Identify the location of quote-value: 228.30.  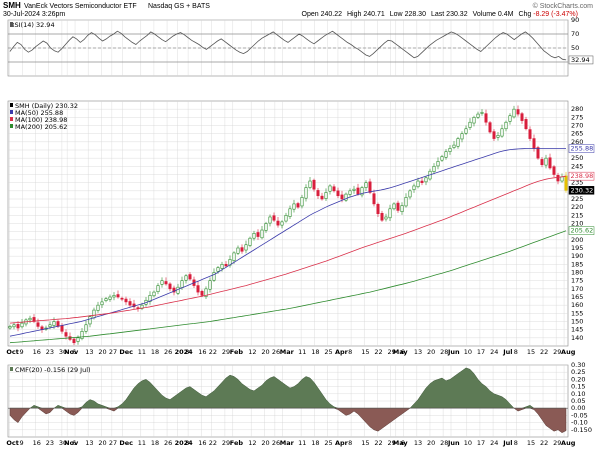
(415, 14).